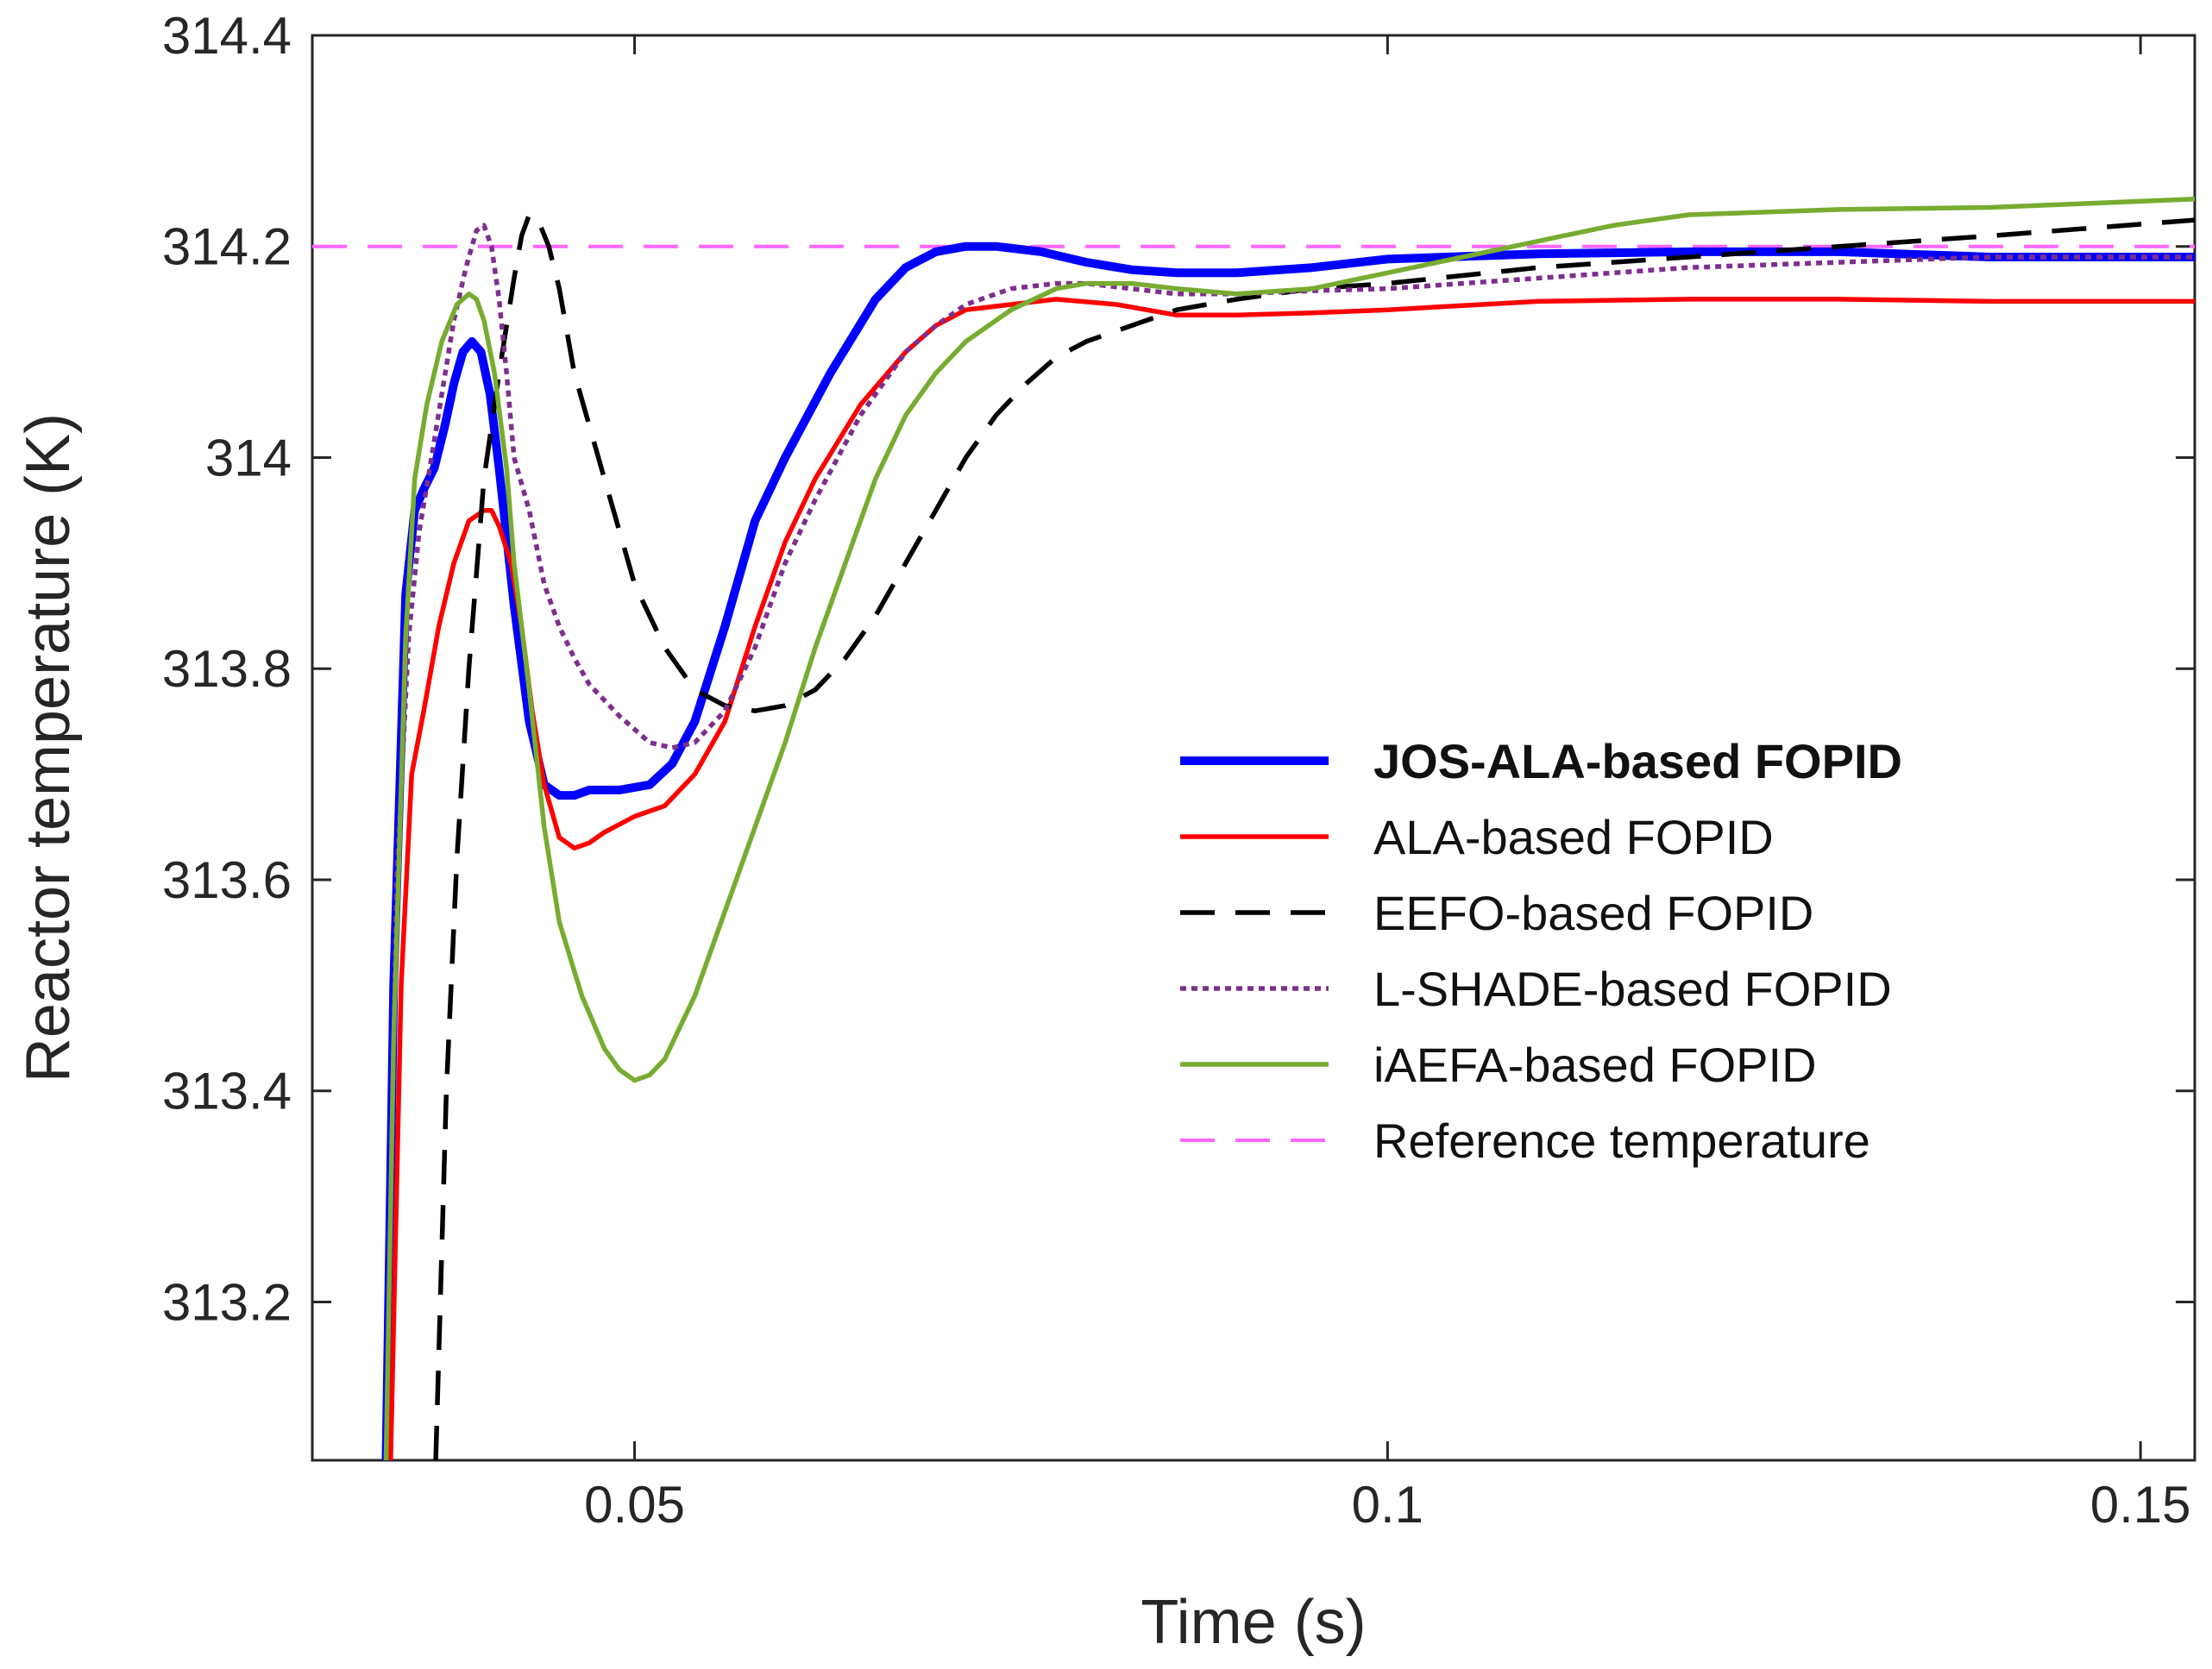 The image size is (2212, 1669). Describe the element at coordinates (227, 669) in the screenshot. I see `y-tick-label: 313.8` at that location.